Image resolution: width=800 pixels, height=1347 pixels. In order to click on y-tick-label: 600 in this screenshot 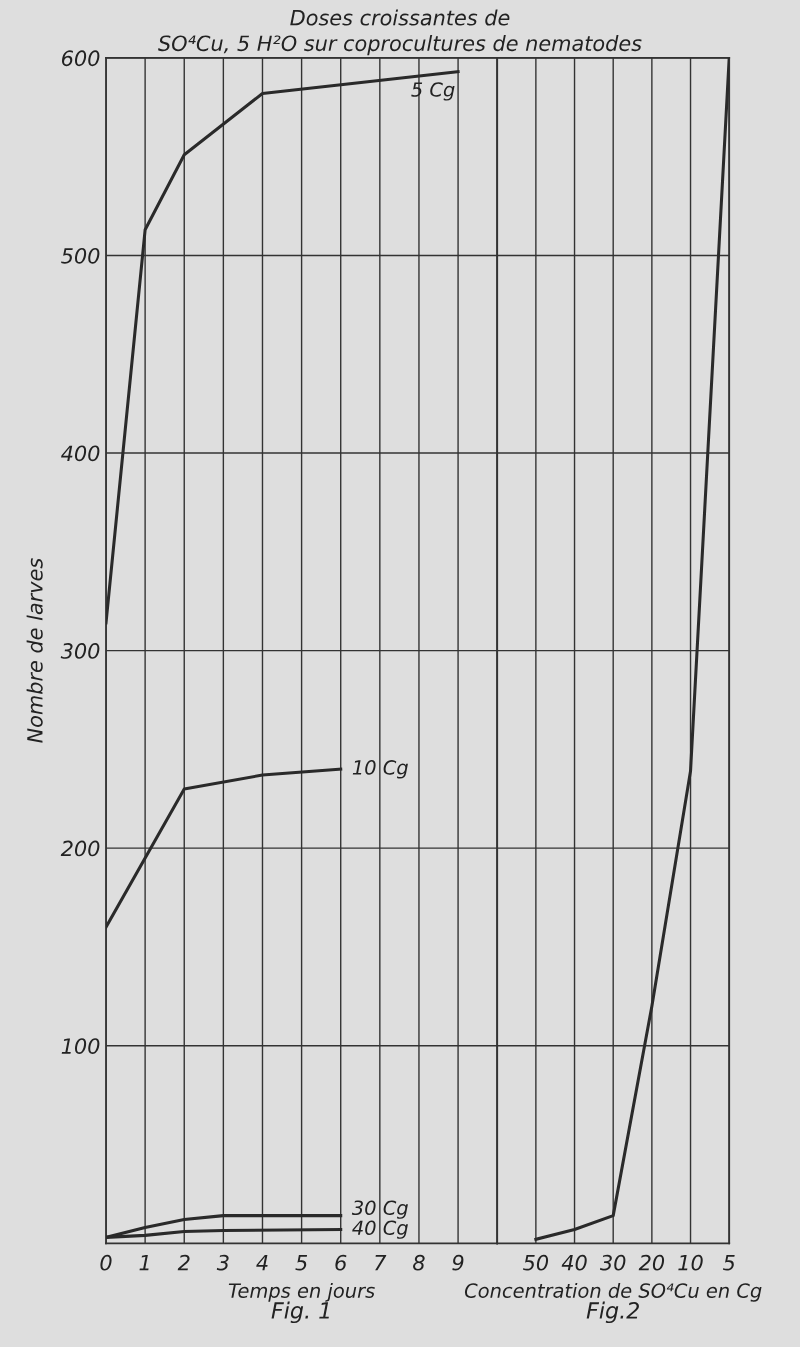, I will do `click(80, 58)`.